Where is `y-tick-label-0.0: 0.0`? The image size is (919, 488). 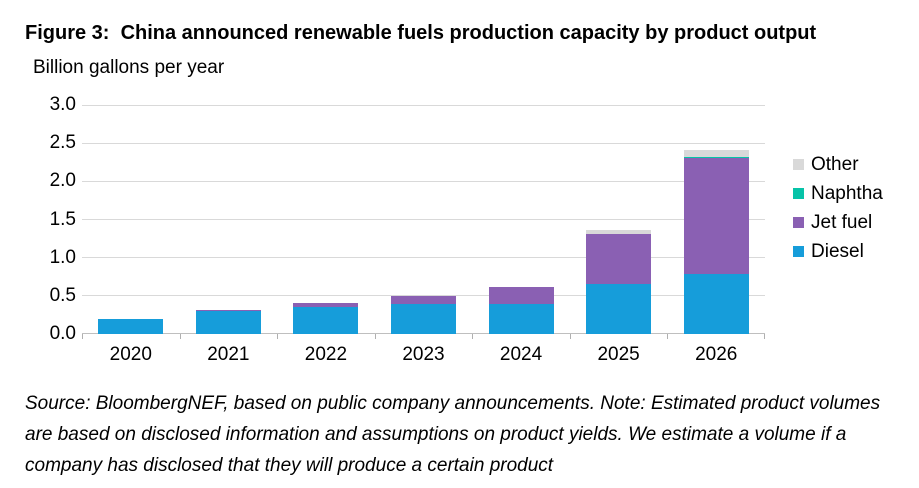 y-tick-label-0.0: 0.0 is located at coordinates (62, 333).